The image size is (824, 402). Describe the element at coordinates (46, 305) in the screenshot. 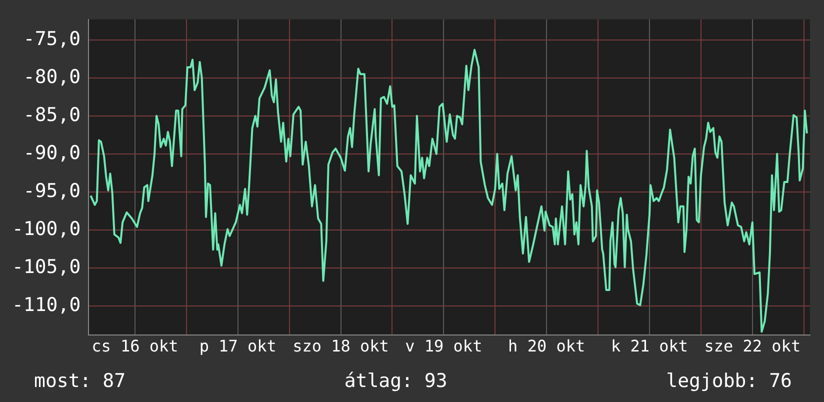

I see `y-tick-label: -110,0` at that location.